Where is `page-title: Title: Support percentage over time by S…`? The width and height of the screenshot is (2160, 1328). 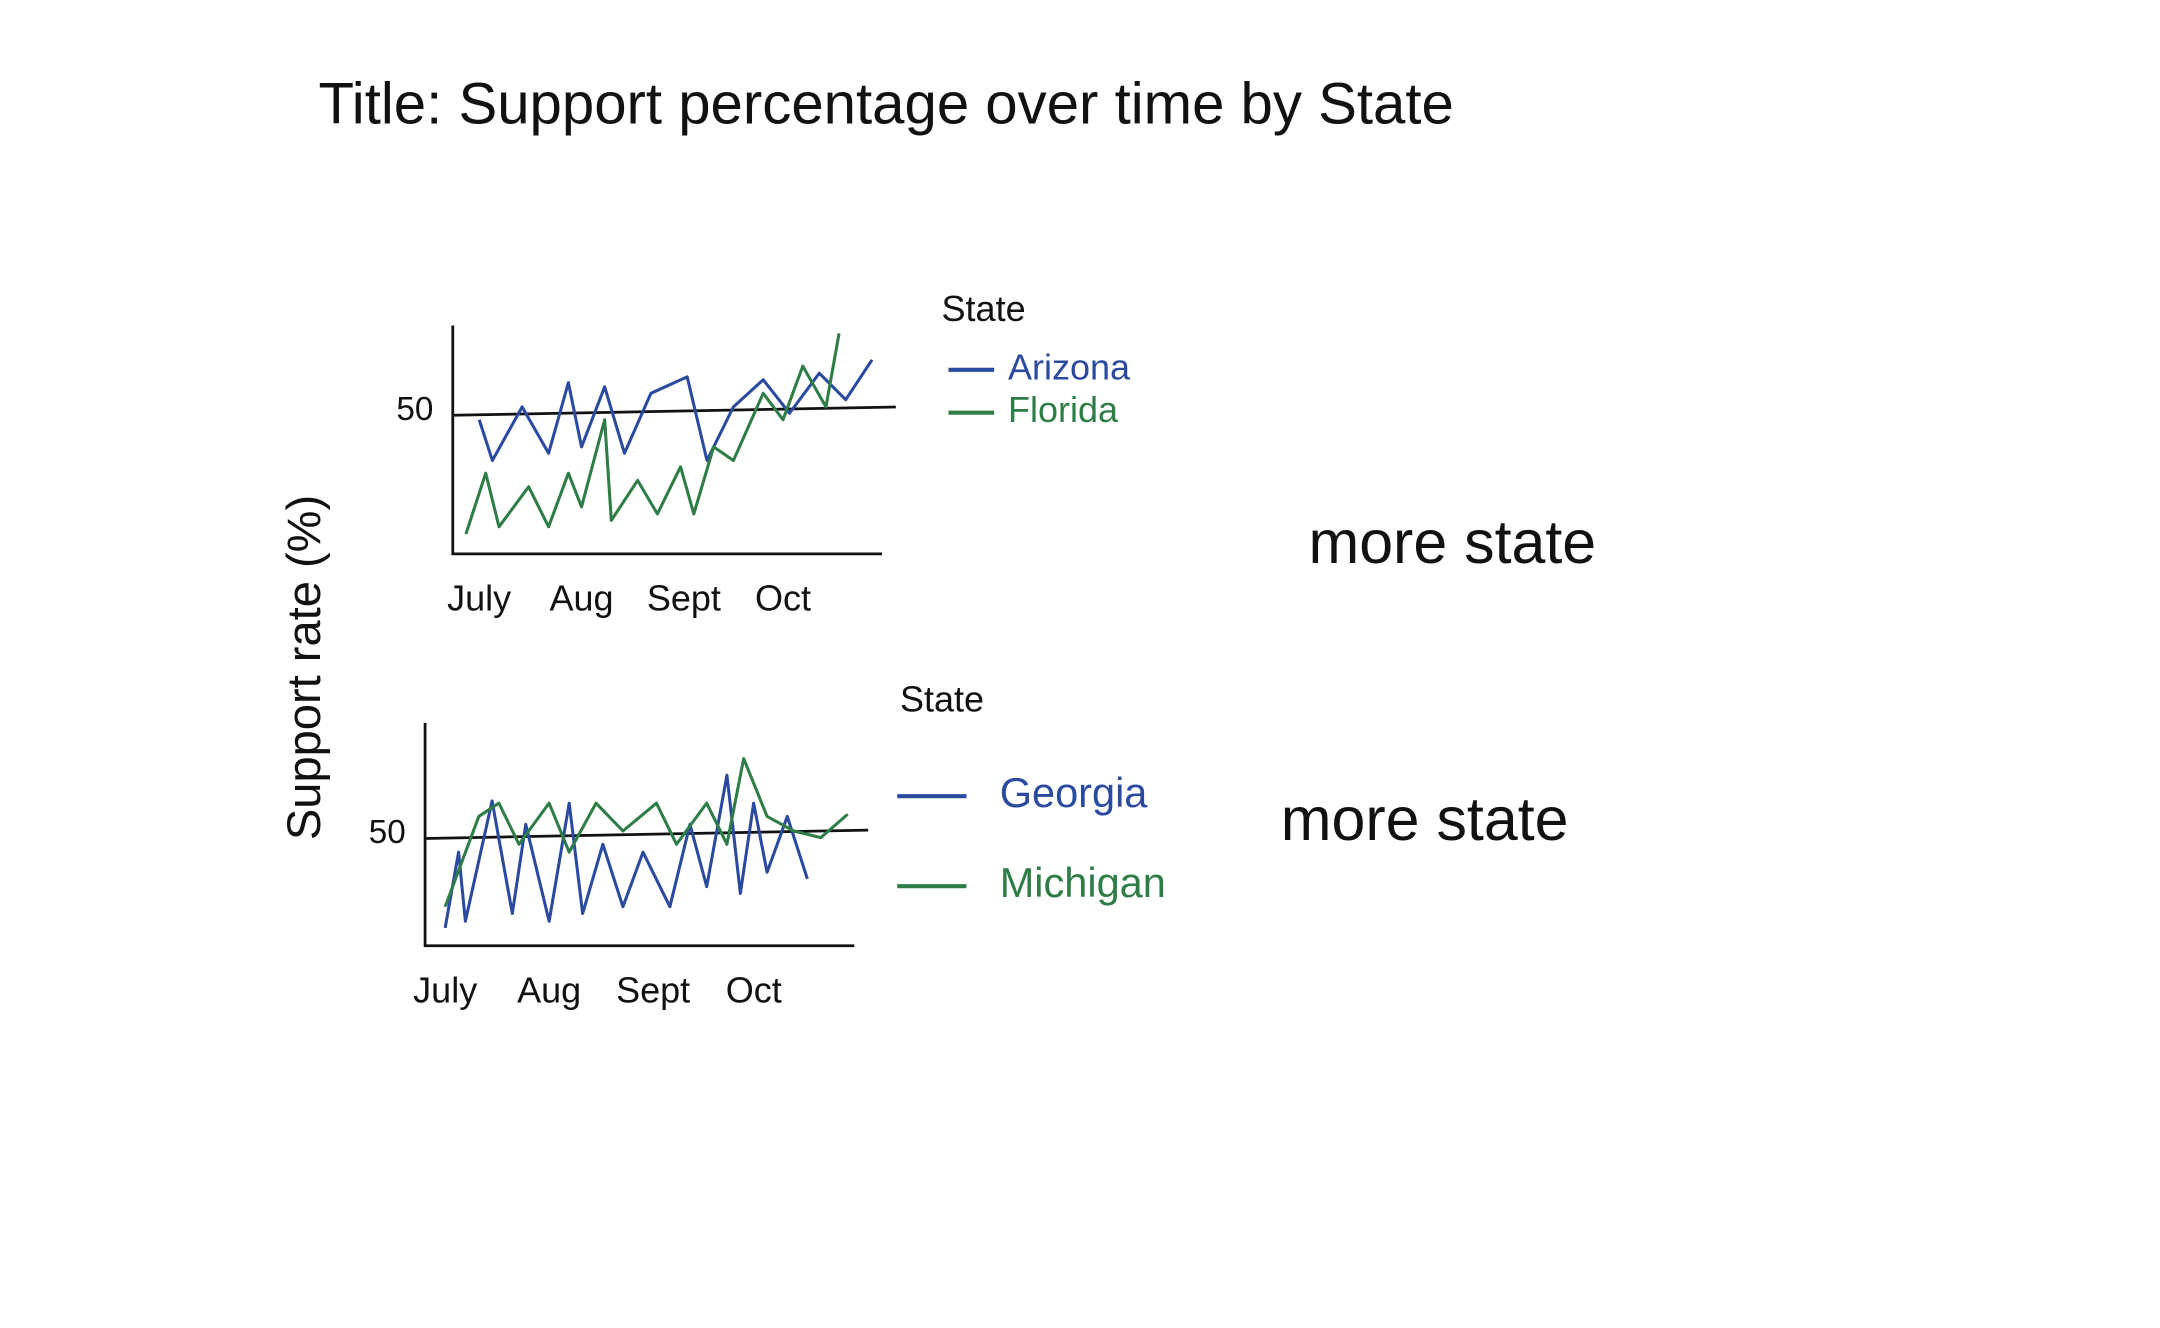
page-title: Title: Support percentage over time by S… is located at coordinates (885, 103).